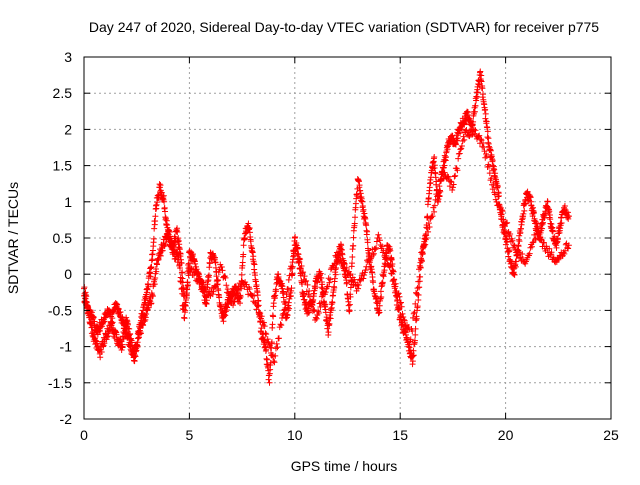  I want to click on y-tick-label: -2, so click(66, 419).